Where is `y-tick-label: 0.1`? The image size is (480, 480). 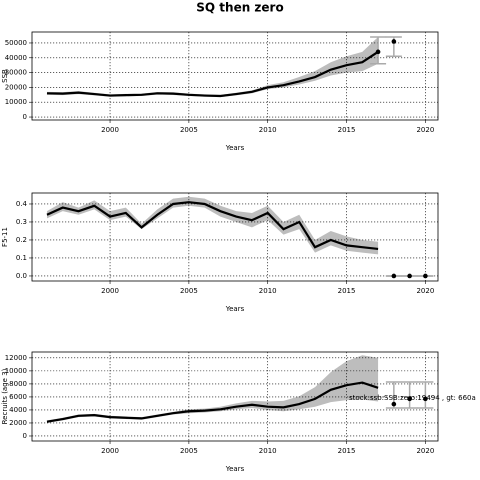 y-tick-label: 0.1 is located at coordinates (21, 258).